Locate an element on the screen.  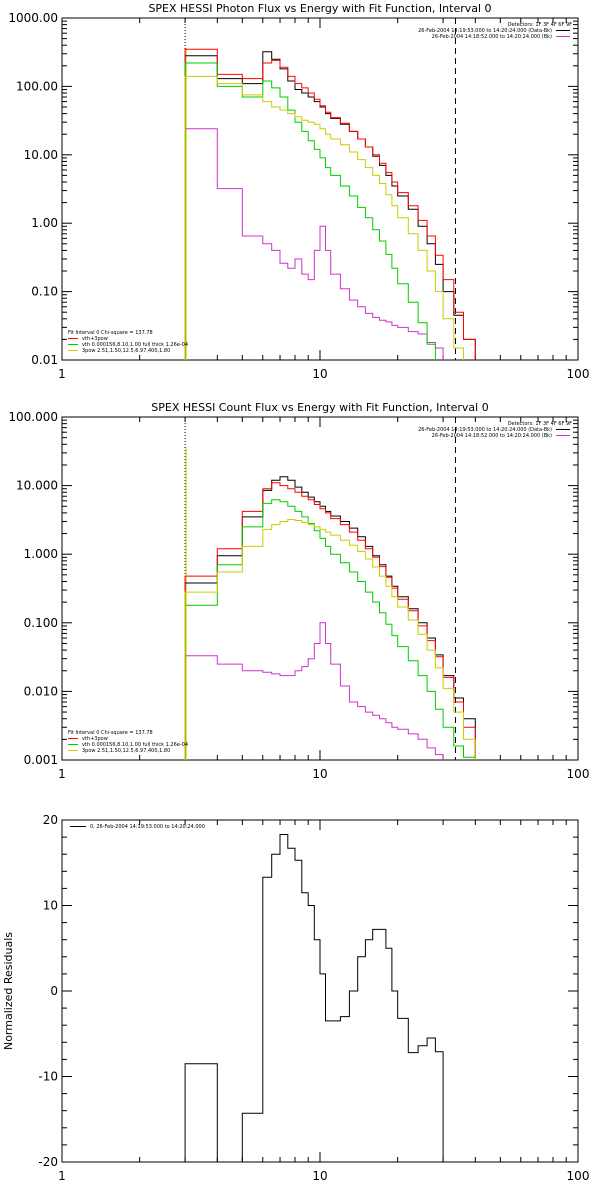
y-tick-label: 100.000 is located at coordinates (33, 417).